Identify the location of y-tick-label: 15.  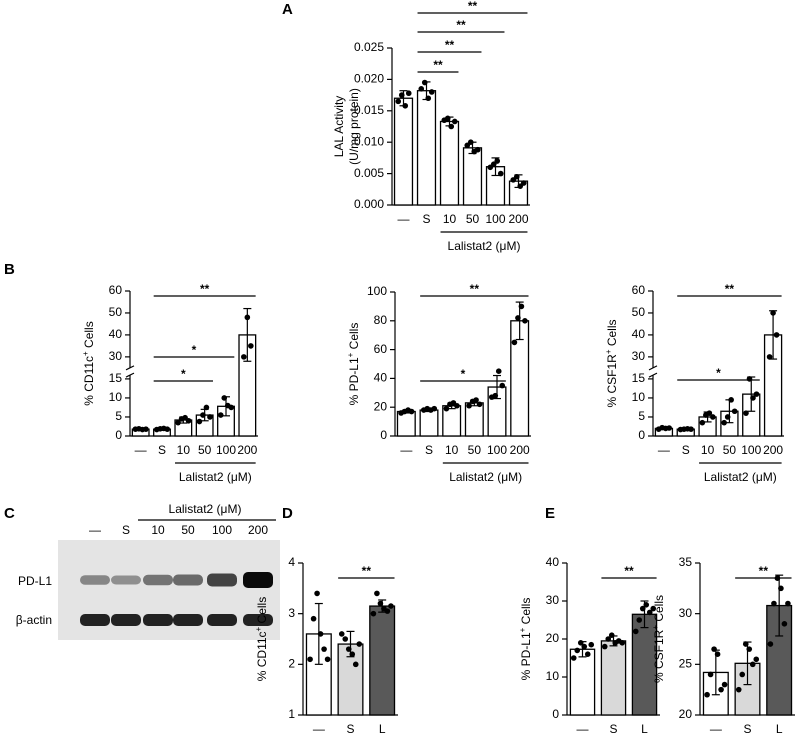
(116, 378).